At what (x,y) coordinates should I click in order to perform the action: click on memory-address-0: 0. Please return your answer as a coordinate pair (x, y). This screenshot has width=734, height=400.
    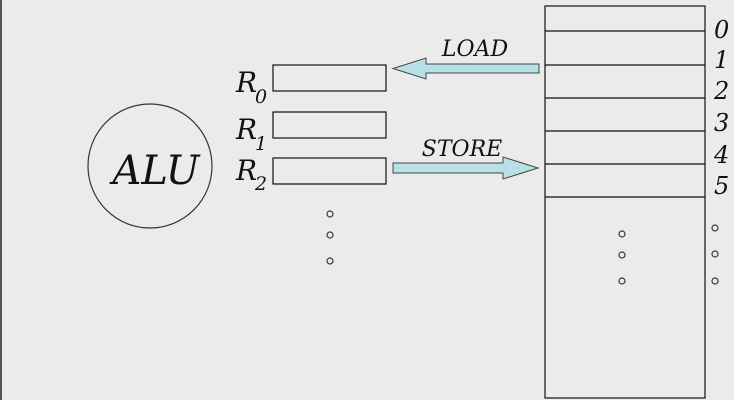
    Looking at the image, I should click on (721, 30).